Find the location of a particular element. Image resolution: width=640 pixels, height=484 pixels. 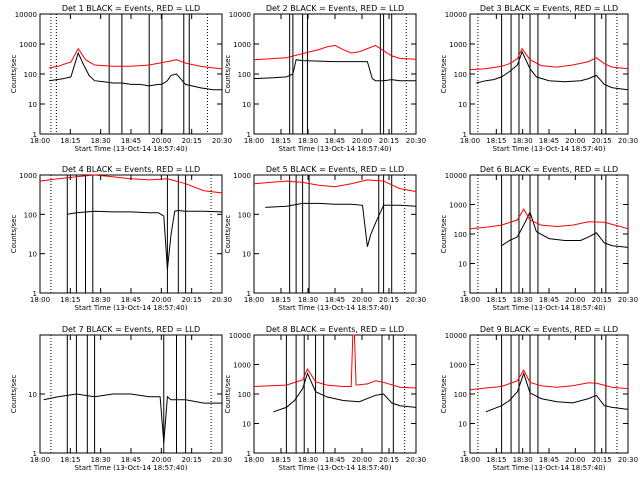

panel-title: Det 4 BLACK = Events, RED = LLD is located at coordinates (131, 169).